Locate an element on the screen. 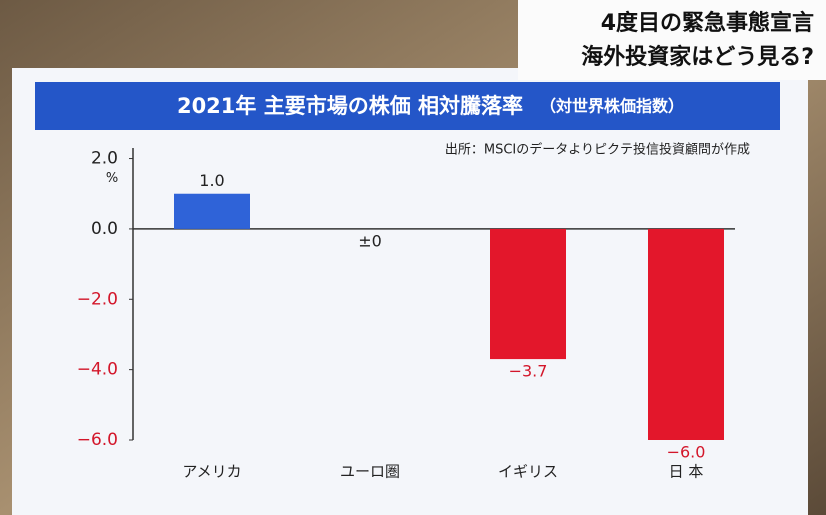  header-line: 4度目の緊急事態宣言 is located at coordinates (707, 23).